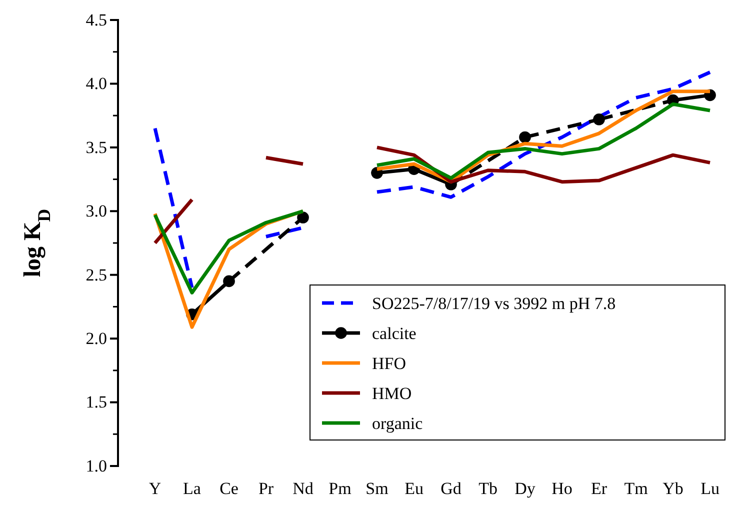 This screenshot has width=738, height=511. Describe the element at coordinates (229, 488) in the screenshot. I see `x-tick-label: Ce` at that location.